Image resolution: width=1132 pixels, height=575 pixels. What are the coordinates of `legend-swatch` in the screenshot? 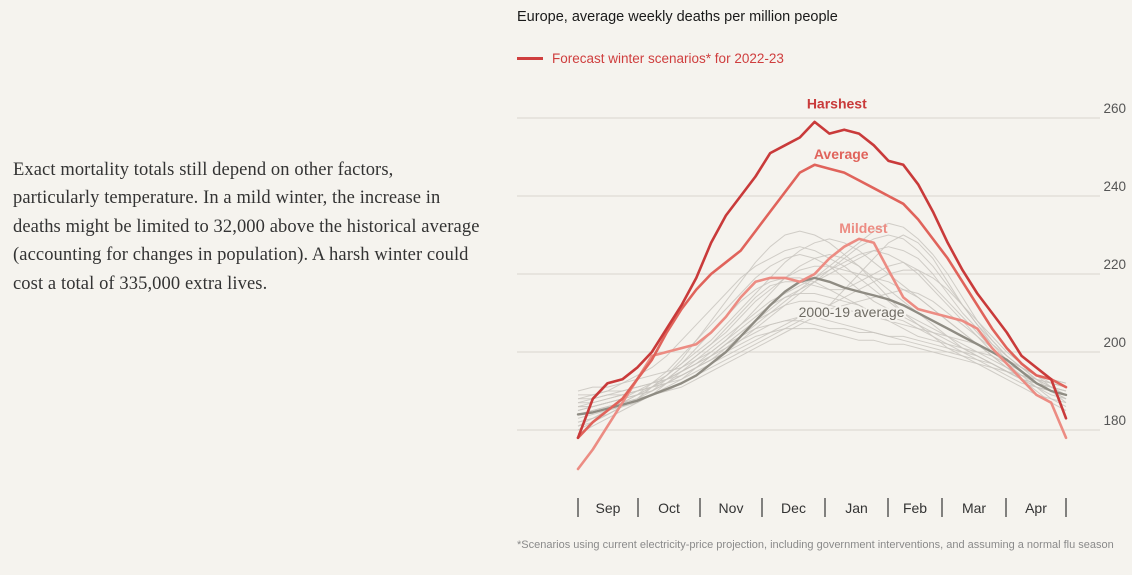 It's located at (530, 58).